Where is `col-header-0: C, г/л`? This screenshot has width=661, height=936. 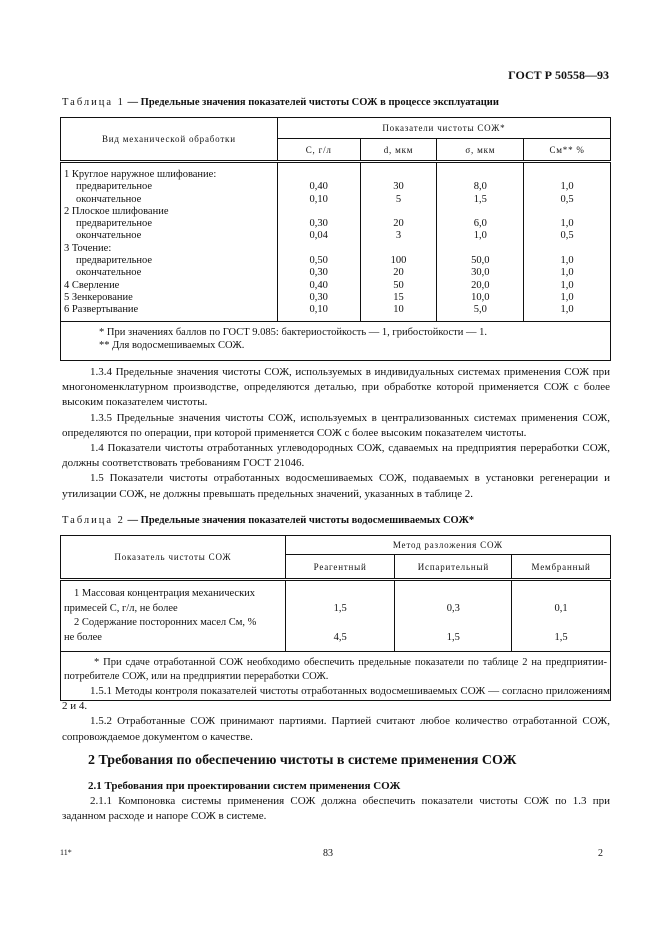
col-header-0: C, г/л is located at coordinates (318, 150).